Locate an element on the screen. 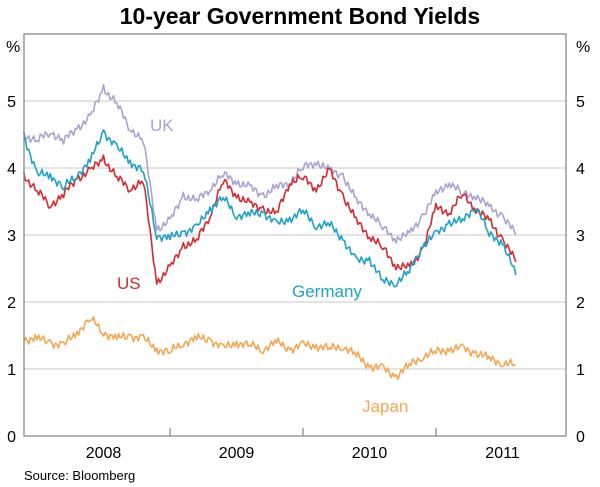  series-line-japan is located at coordinates (269, 348).